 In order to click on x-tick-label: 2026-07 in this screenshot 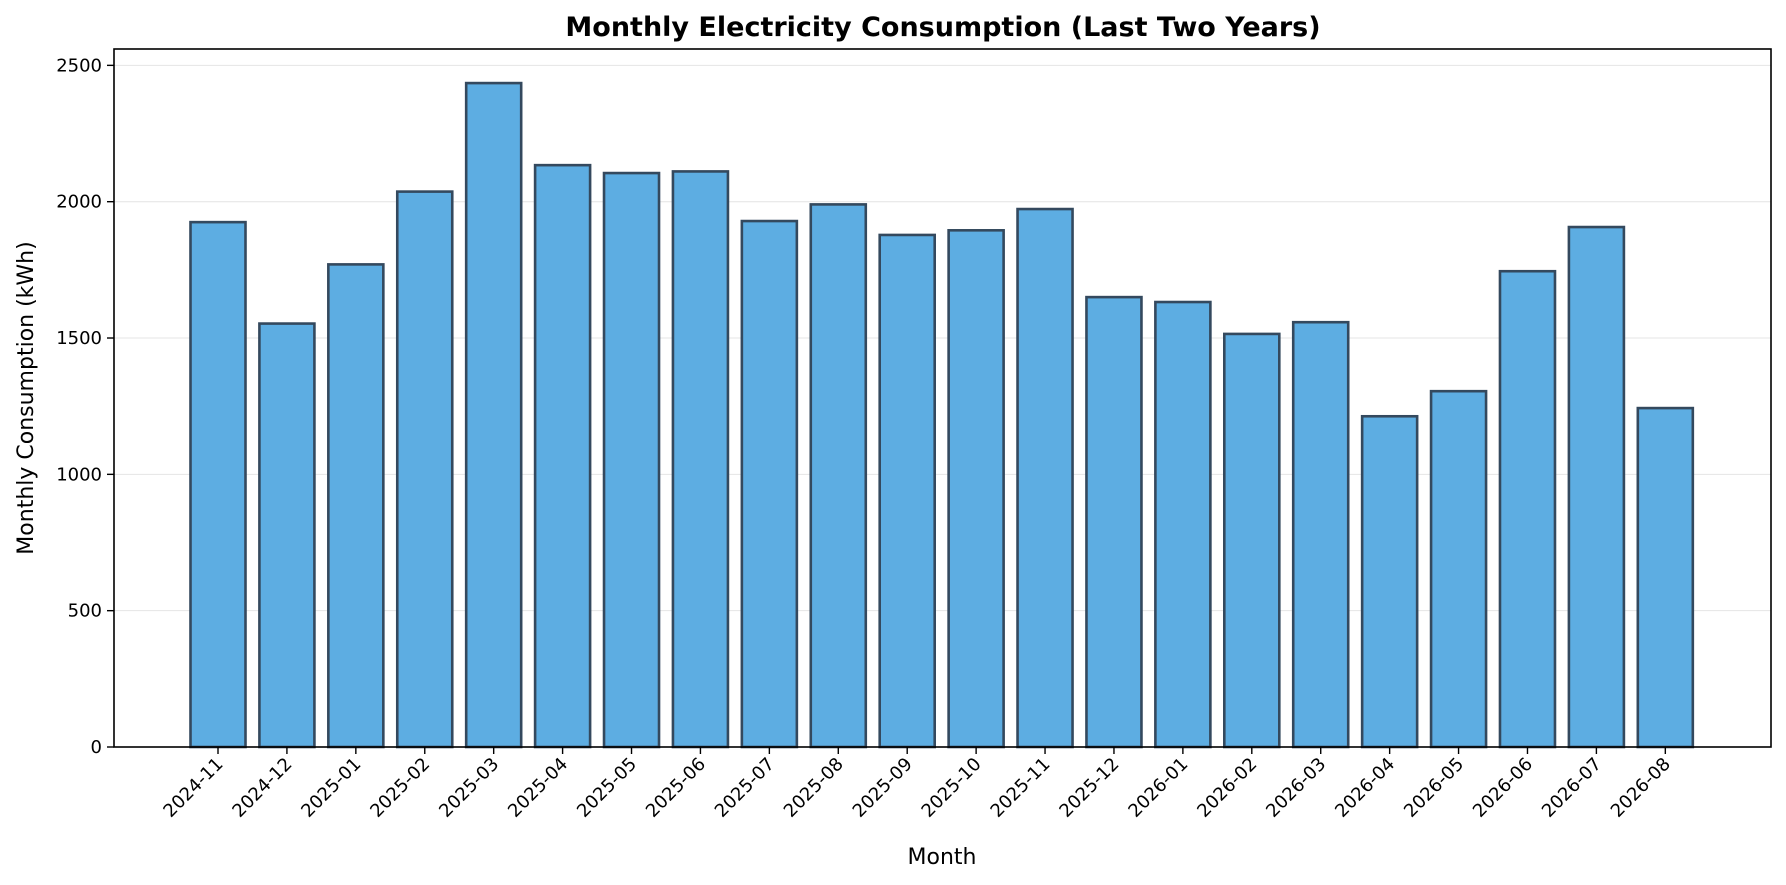, I will do `click(1572, 788)`.